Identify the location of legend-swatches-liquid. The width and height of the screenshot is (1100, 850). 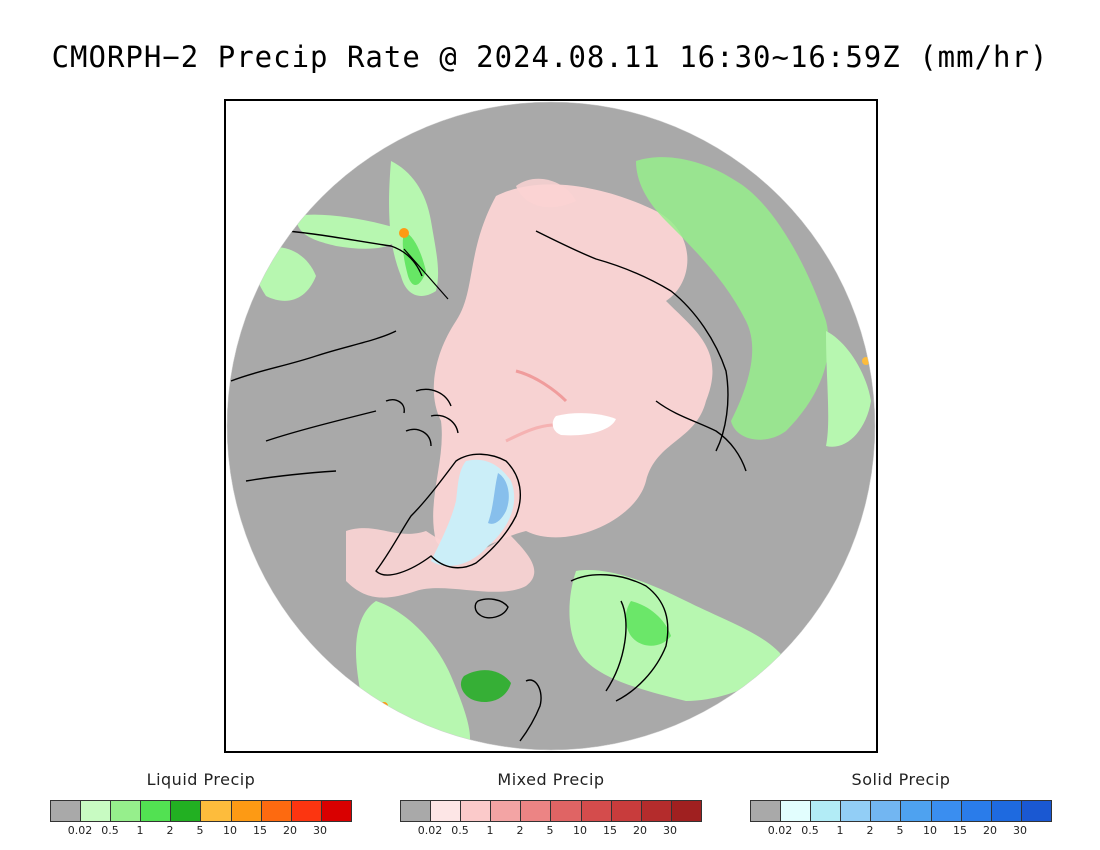
(201, 811).